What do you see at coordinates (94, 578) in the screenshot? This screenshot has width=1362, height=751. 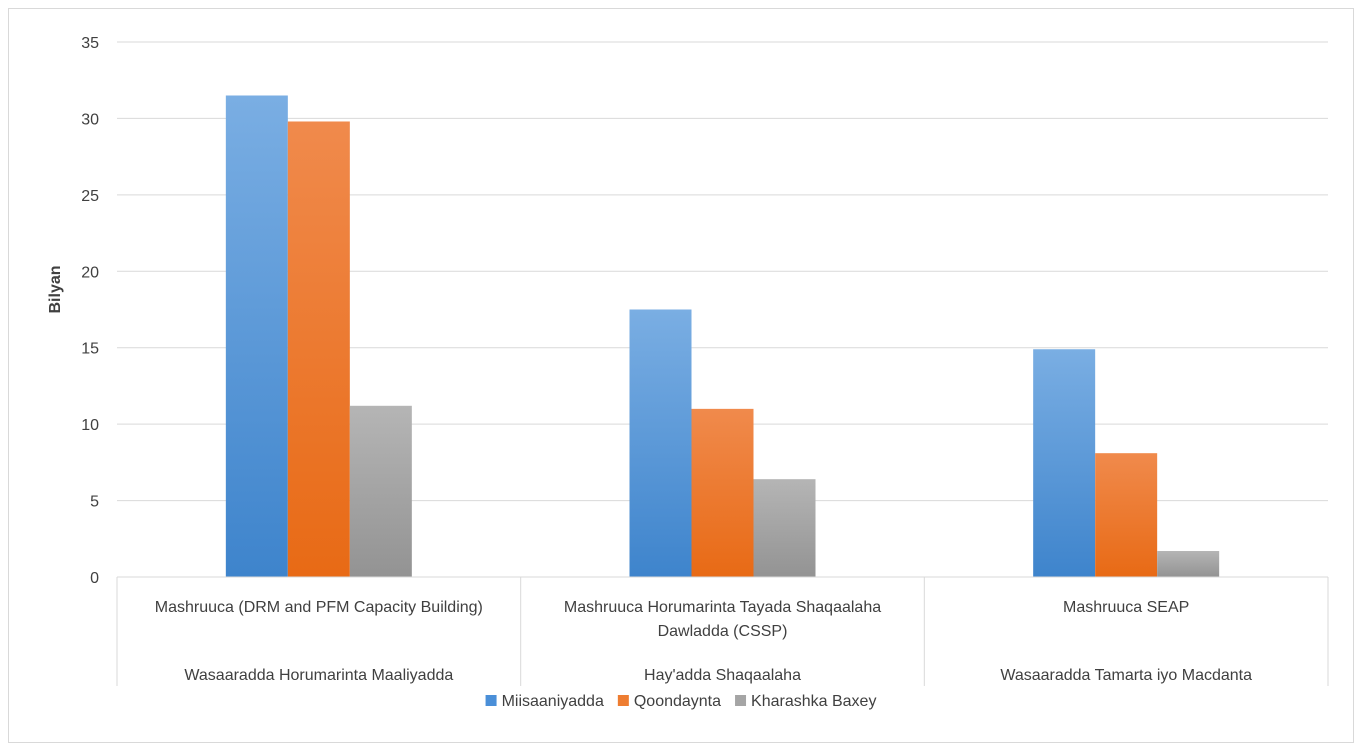 I see `y-tick-label: 0` at bounding box center [94, 578].